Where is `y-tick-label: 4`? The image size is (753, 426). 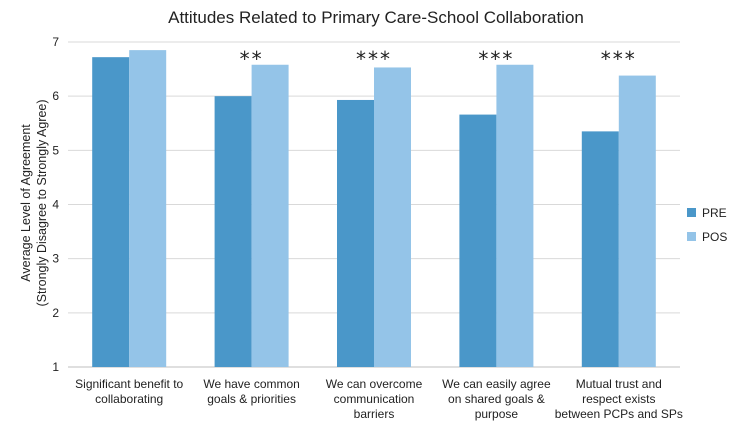 y-tick-label: 4 is located at coordinates (55, 205).